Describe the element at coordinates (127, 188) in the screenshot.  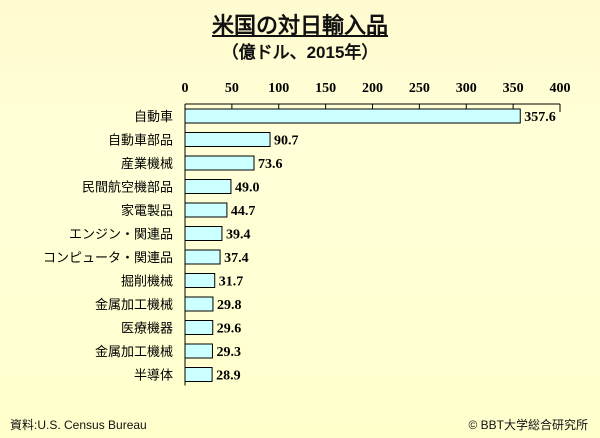
I see `category-label: 民間航空機部品` at that location.